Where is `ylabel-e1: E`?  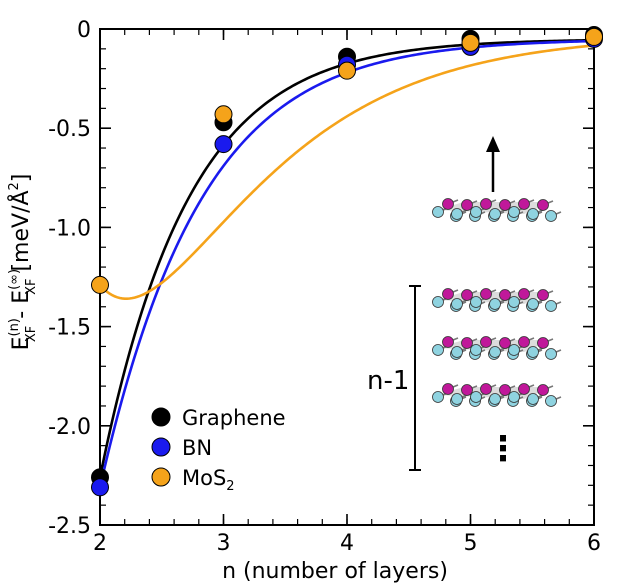
ylabel-e1: E is located at coordinates (21, 344).